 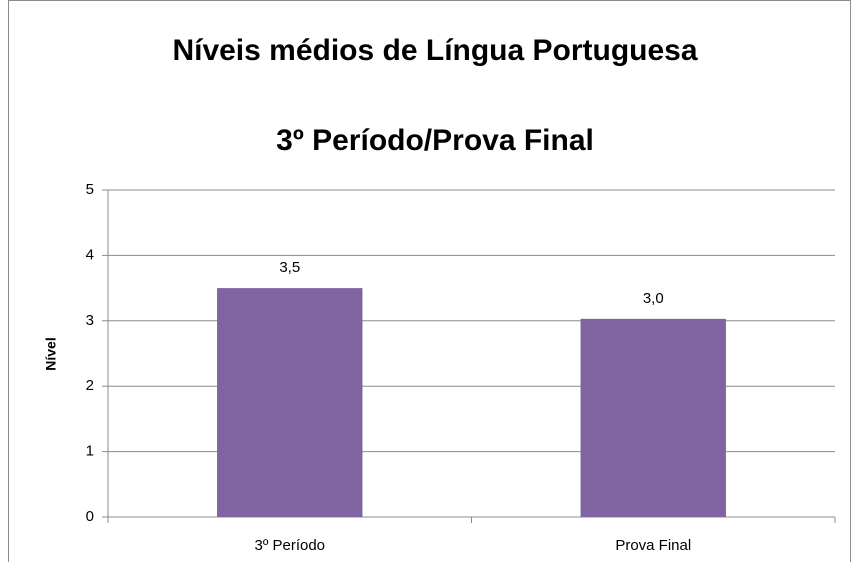 What do you see at coordinates (435, 140) in the screenshot?
I see `chart-subtitle: 3º Período/Prova Final` at bounding box center [435, 140].